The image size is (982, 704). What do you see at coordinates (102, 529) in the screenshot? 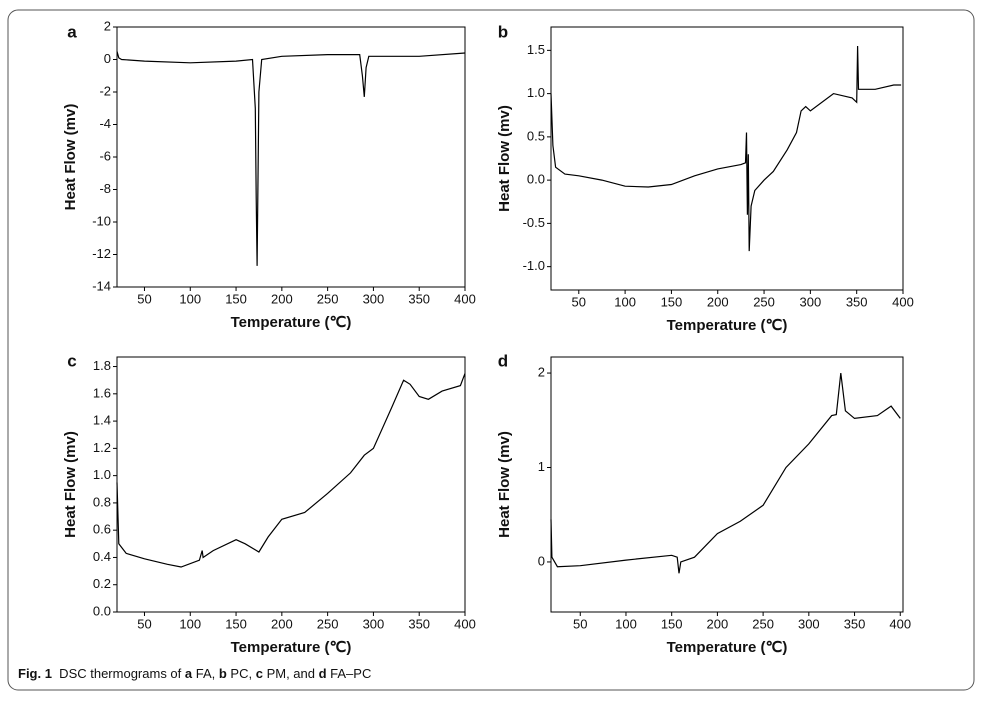
I see `y-tick-label: 0.6` at bounding box center [102, 529].